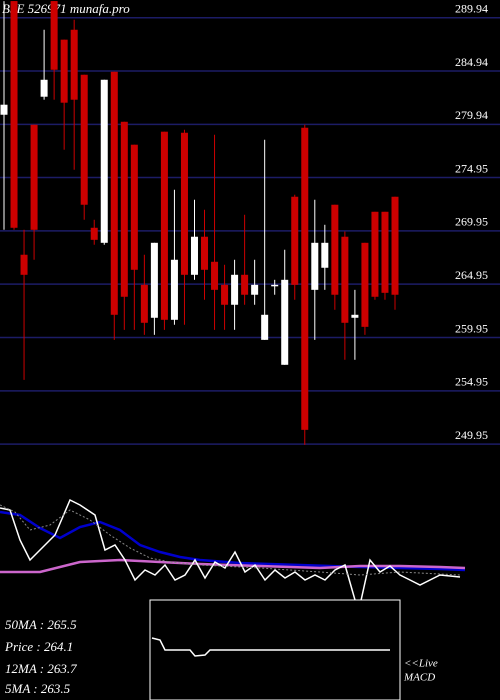 The image size is (500, 700). What do you see at coordinates (421, 664) in the screenshot?
I see `macd-label: <<Live` at bounding box center [421, 664].